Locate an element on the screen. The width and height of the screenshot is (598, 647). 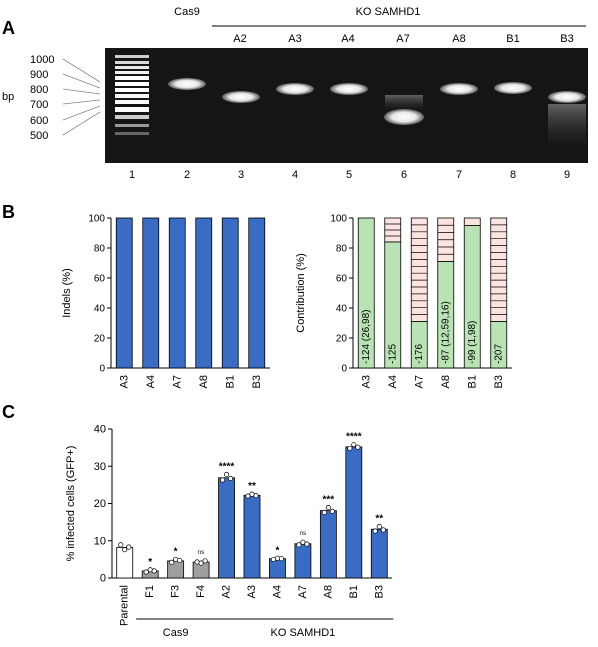
bar-label: -207 is located at coordinates (498, 354).